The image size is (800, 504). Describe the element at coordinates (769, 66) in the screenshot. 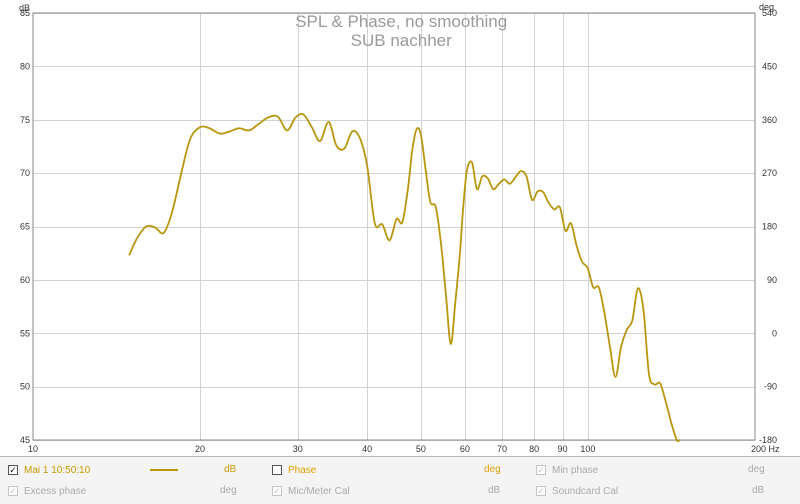

I see `y2-tick-label: 450` at that location.